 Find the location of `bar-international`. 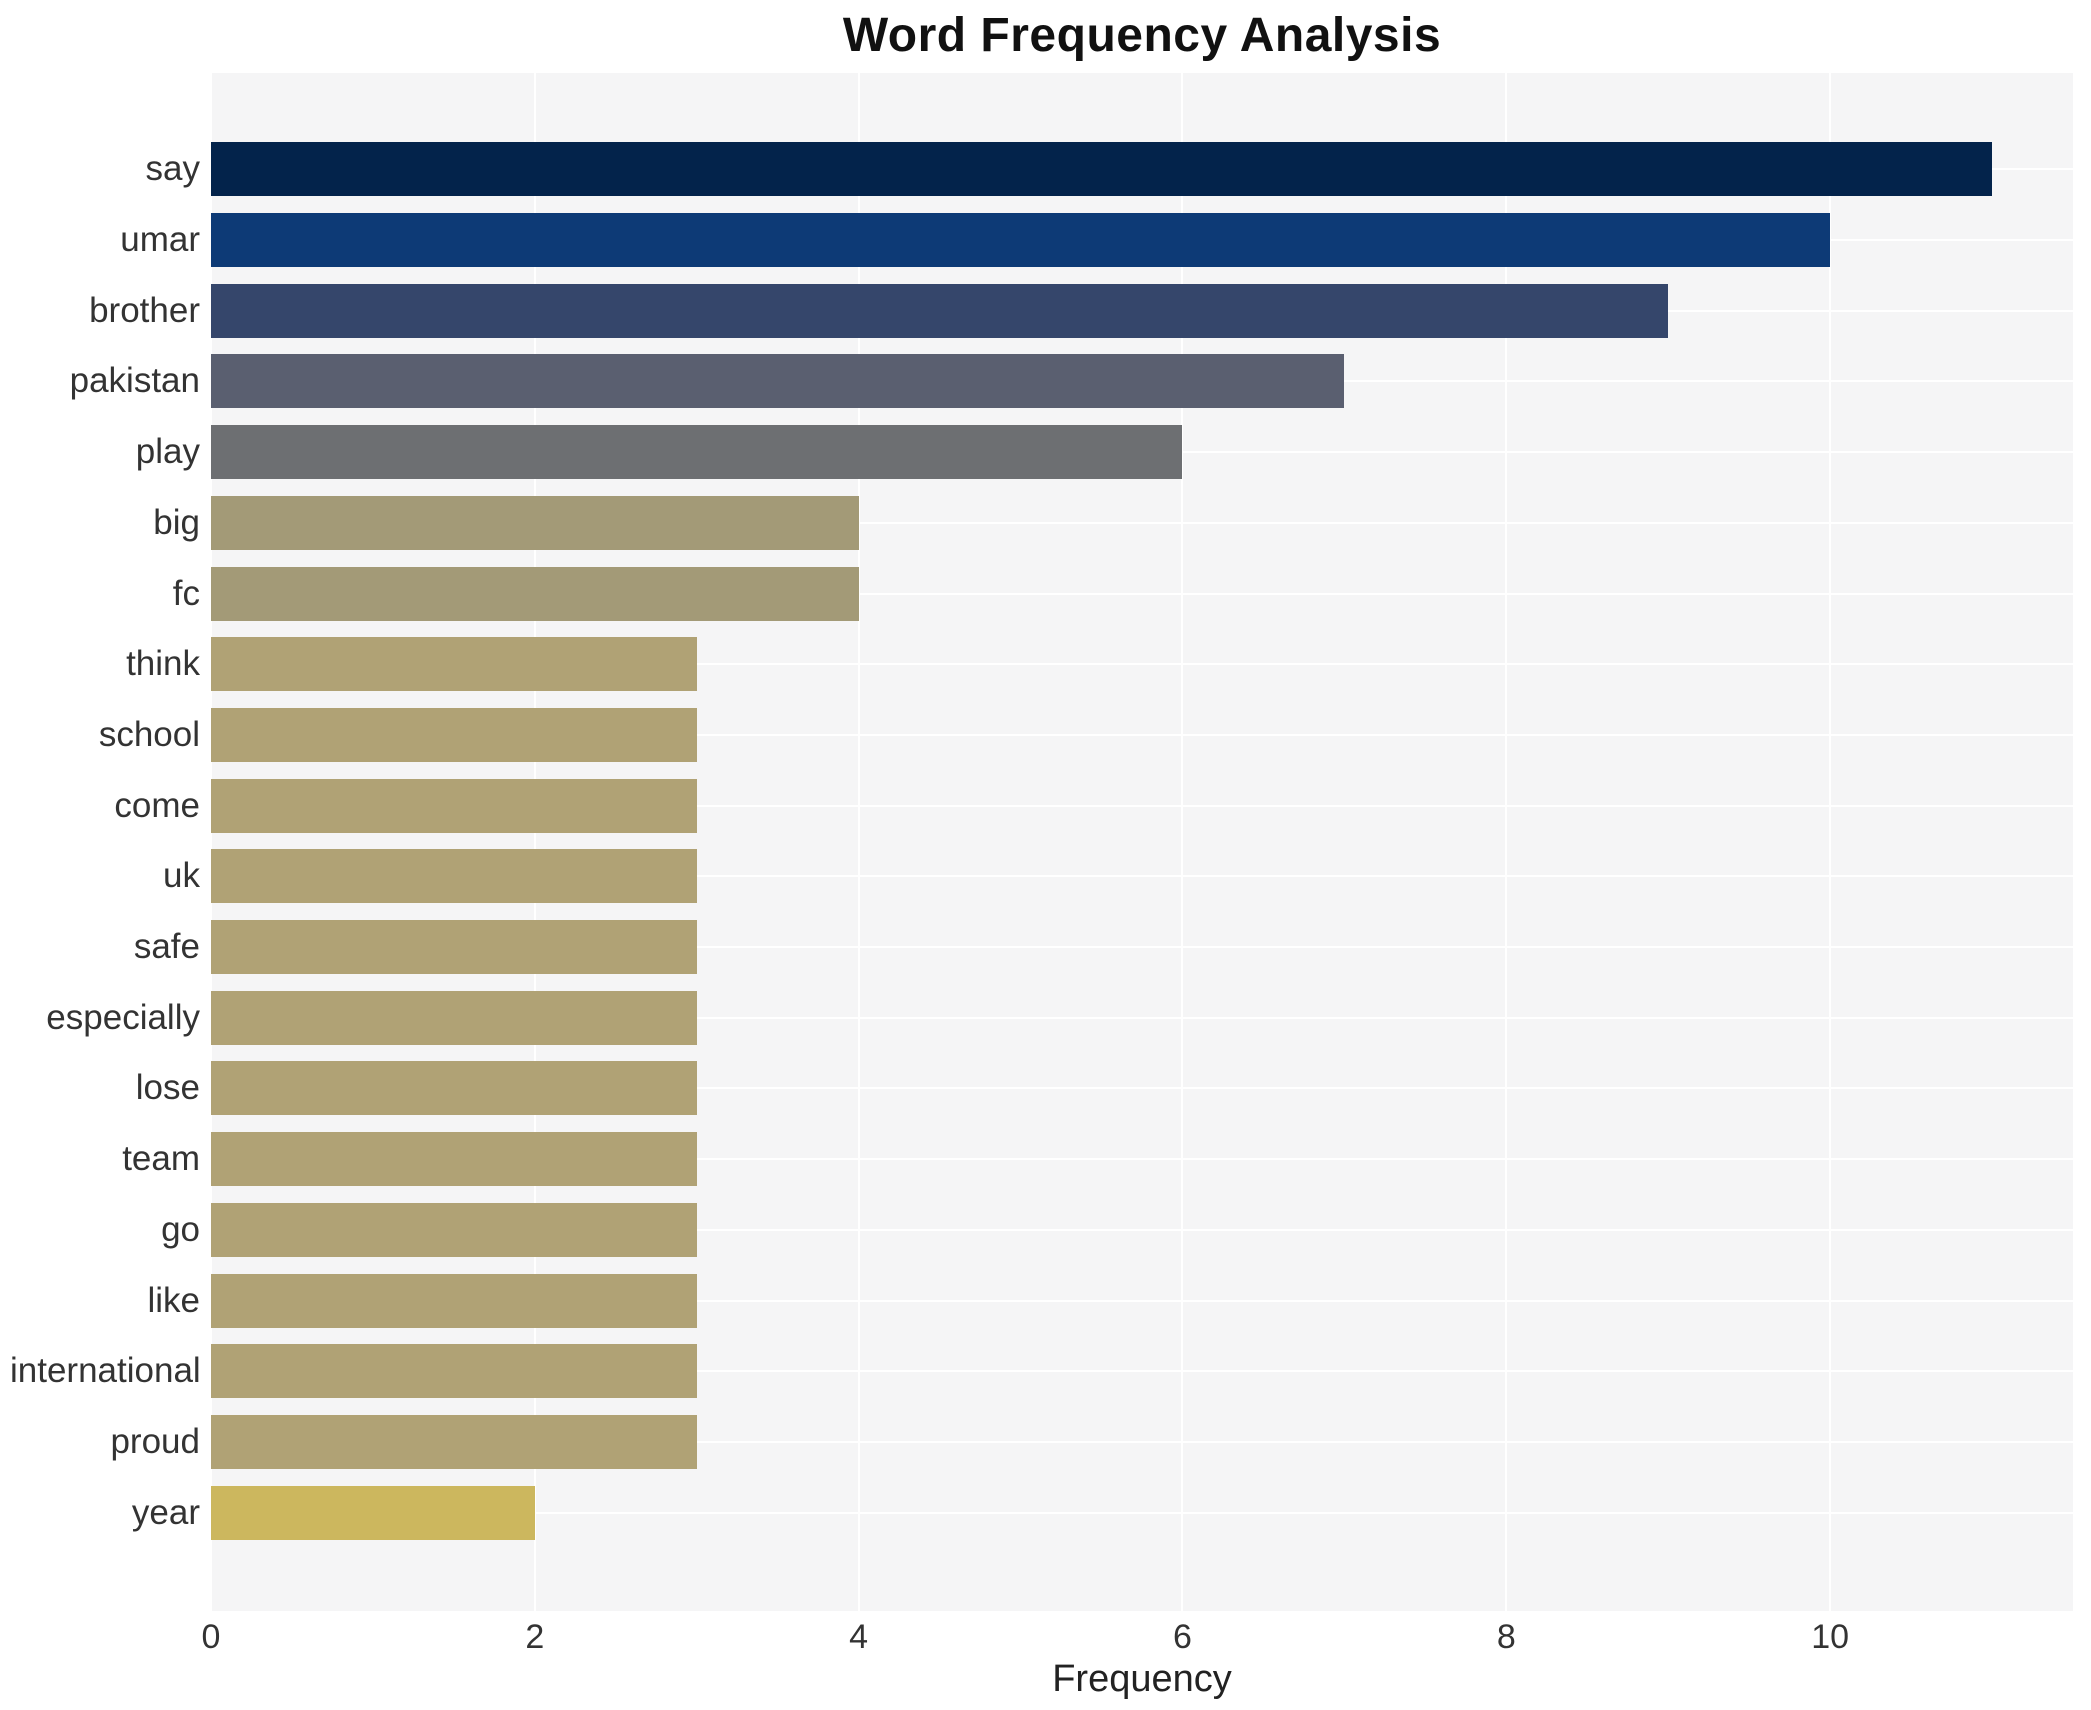

bar-international is located at coordinates (454, 1371).